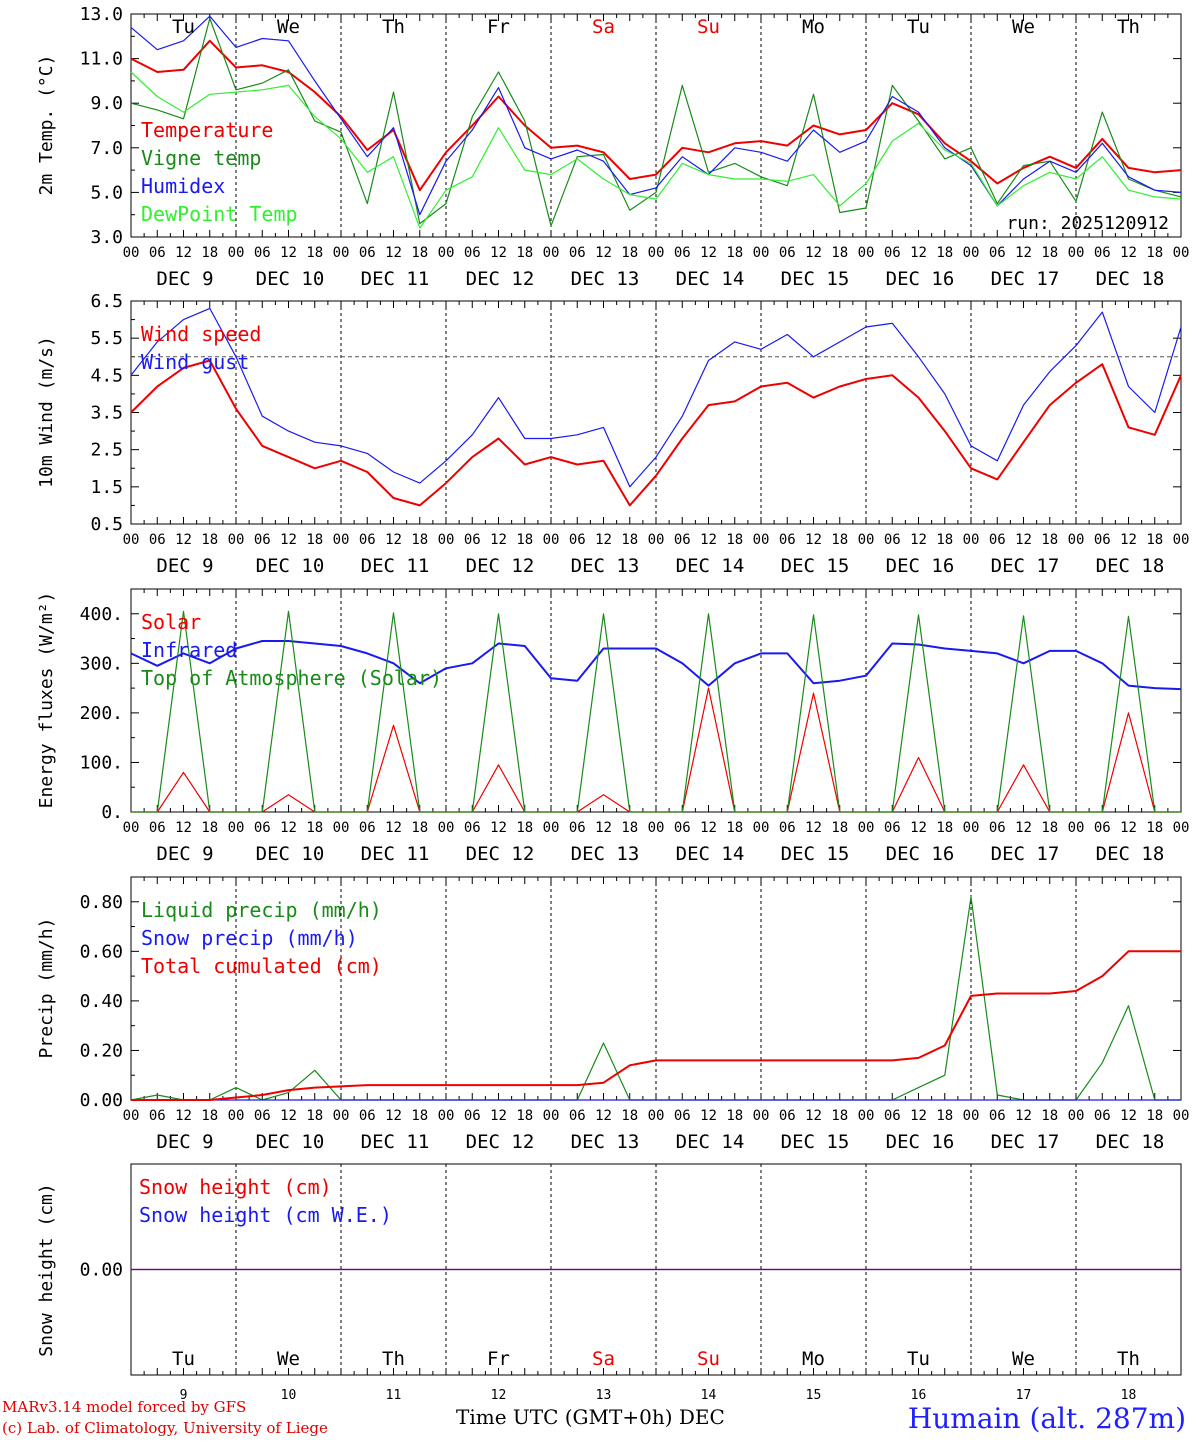  I want to click on y-tick-label: 4.5, so click(106, 375).